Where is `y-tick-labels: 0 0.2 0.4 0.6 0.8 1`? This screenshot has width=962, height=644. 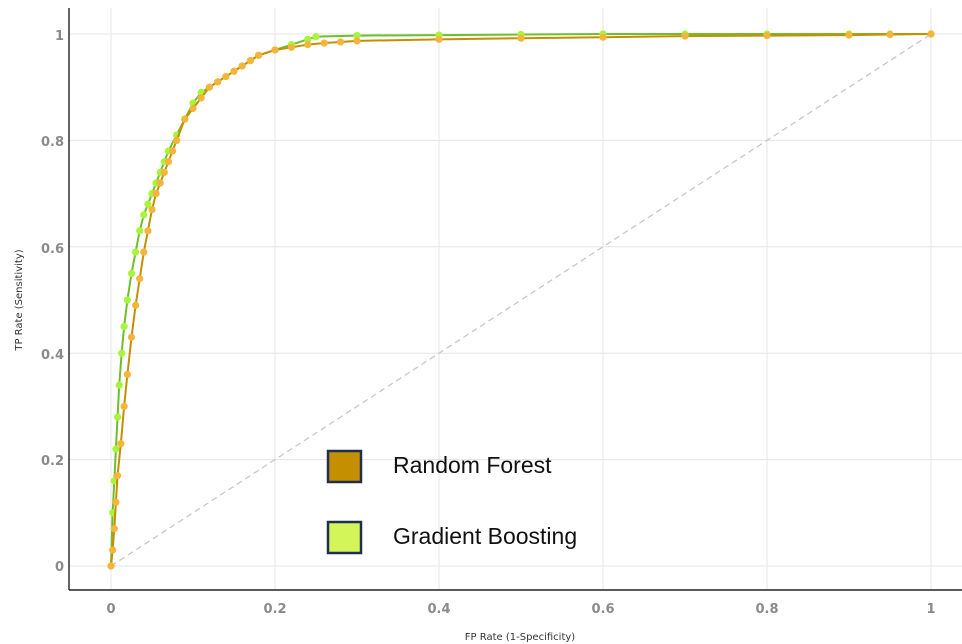
y-tick-labels: 0 0.2 0.4 0.6 0.8 1 is located at coordinates (52, 302).